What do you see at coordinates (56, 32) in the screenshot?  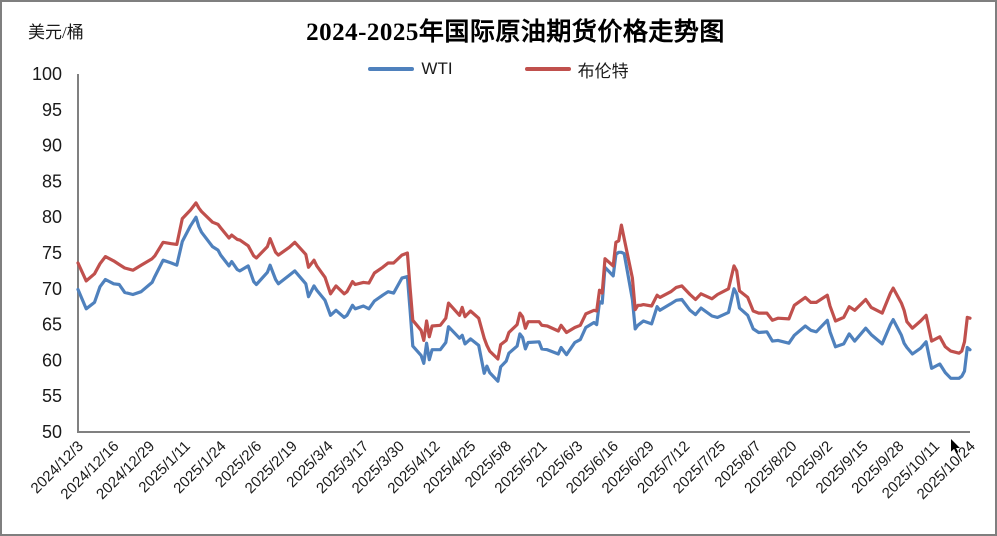 I see `y-axis-unit-label: 美元/桶` at bounding box center [56, 32].